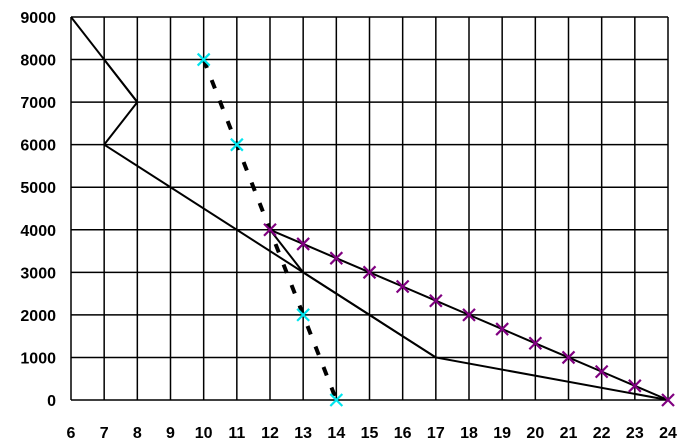  What do you see at coordinates (602, 433) in the screenshot?
I see `x-tick-label: 22` at bounding box center [602, 433].